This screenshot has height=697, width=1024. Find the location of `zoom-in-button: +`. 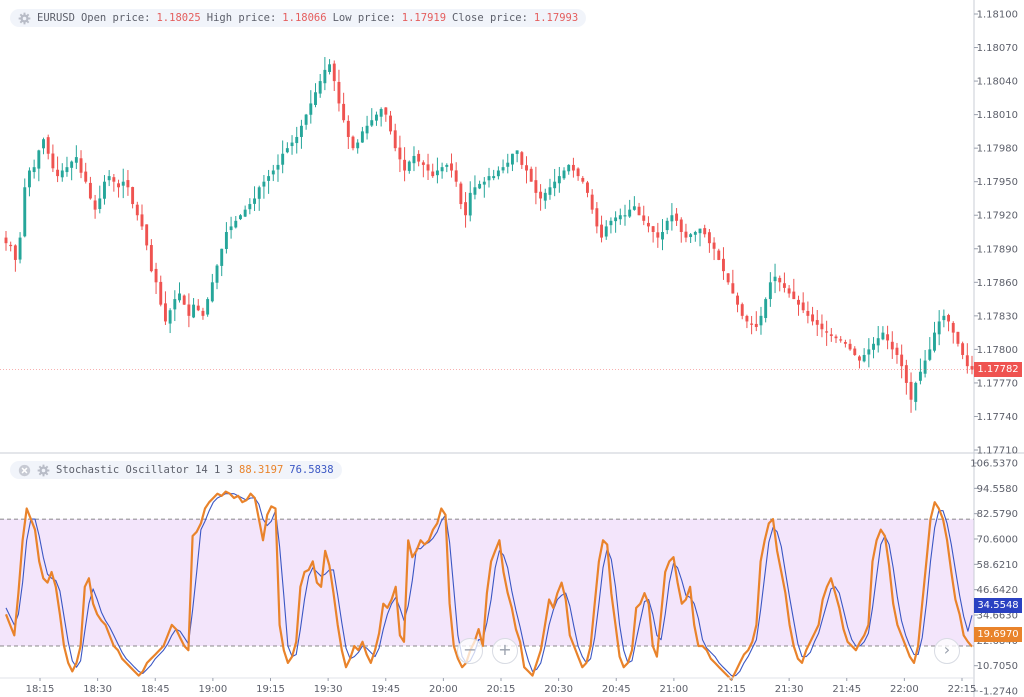

zoom-in-button: + is located at coordinates (505, 651).